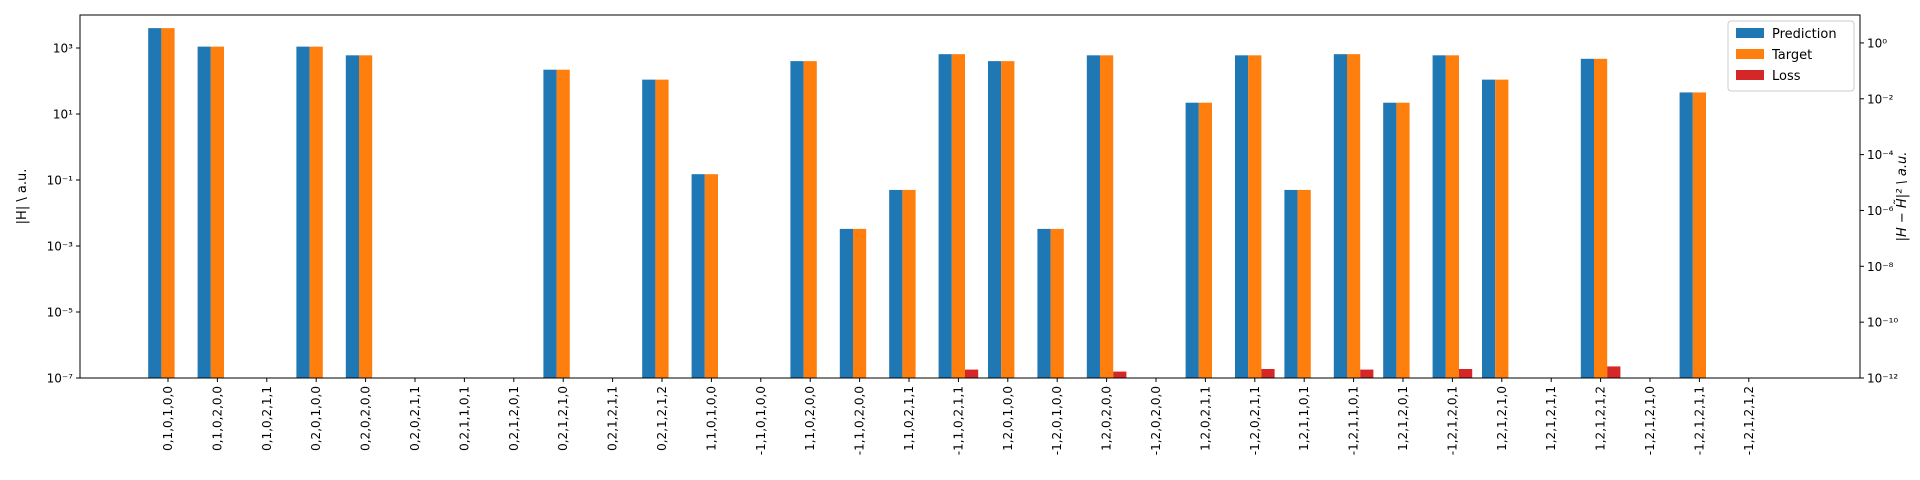  What do you see at coordinates (1304, 418) in the screenshot?
I see `x-tick-label: 1,2,1,1,0,1` at bounding box center [1304, 418].